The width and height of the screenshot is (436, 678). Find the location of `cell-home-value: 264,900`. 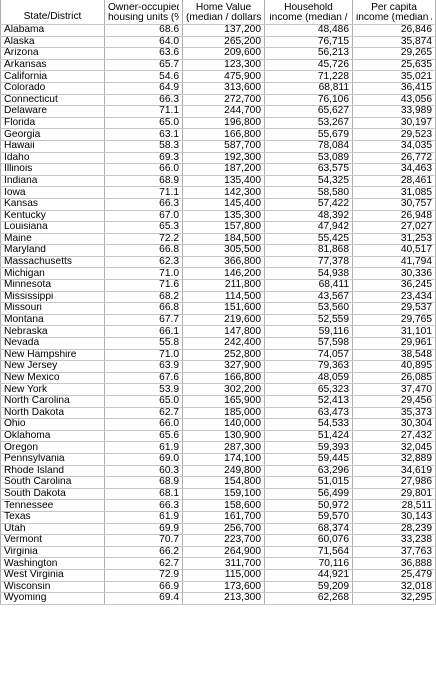

cell-home-value: 264,900 is located at coordinates (223, 552).